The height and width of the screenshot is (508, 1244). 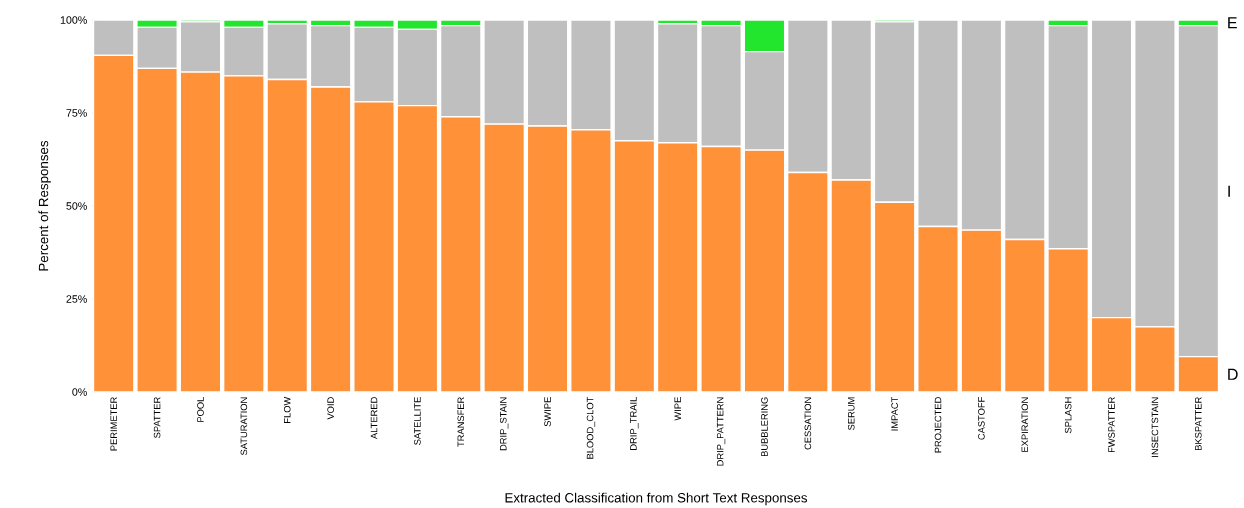 What do you see at coordinates (417, 421) in the screenshot?
I see `x-tick-label: SATELLITE` at bounding box center [417, 421].